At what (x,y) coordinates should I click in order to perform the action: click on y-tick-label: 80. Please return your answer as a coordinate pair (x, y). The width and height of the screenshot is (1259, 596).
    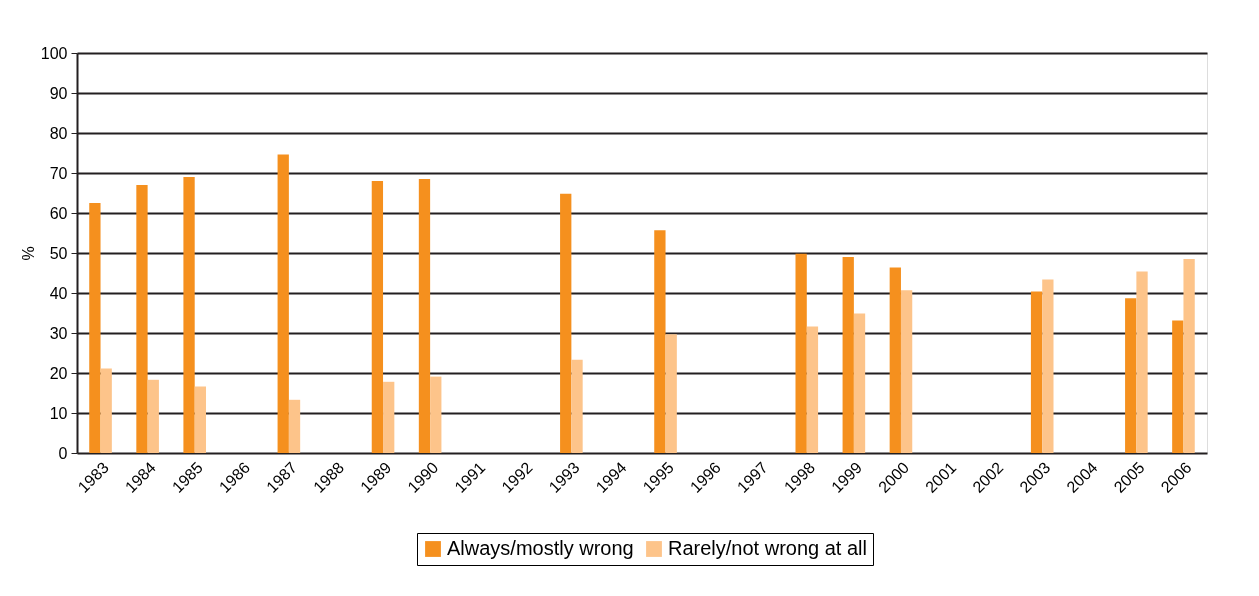
    Looking at the image, I should click on (58, 133).